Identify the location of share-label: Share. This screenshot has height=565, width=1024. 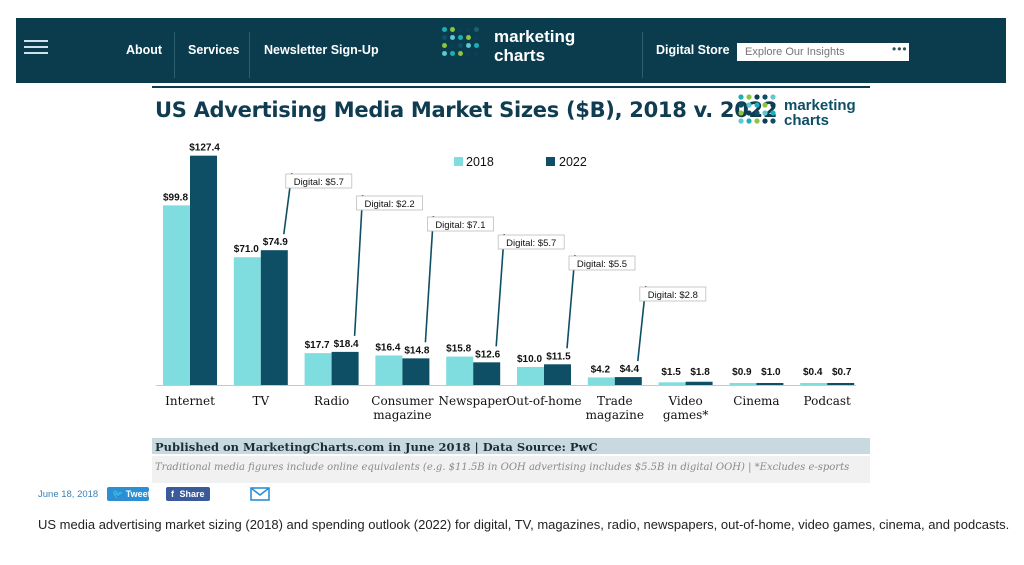
(192, 494).